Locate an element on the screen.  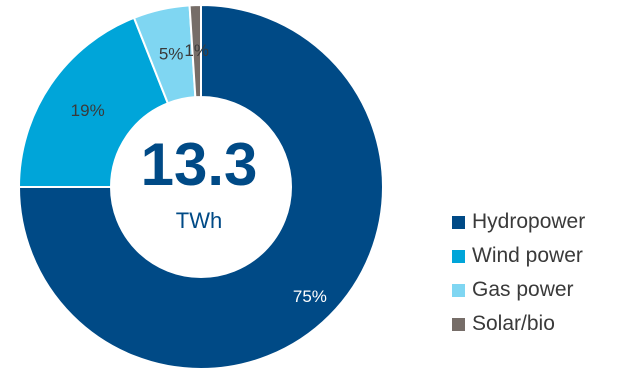
slice-wind-power is located at coordinates (93, 102).